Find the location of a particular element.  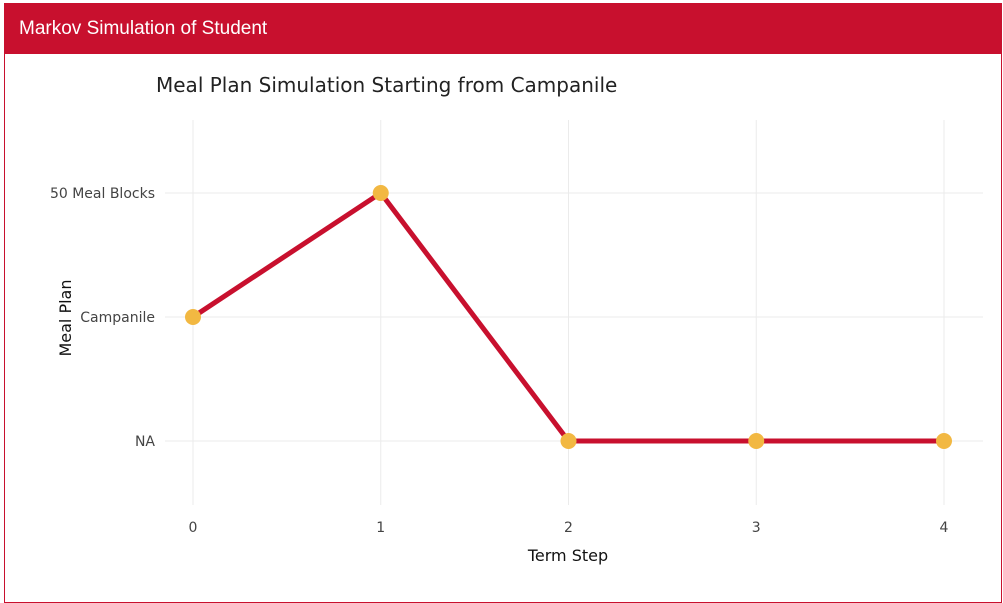

y-tick-label: NA is located at coordinates (145, 442).